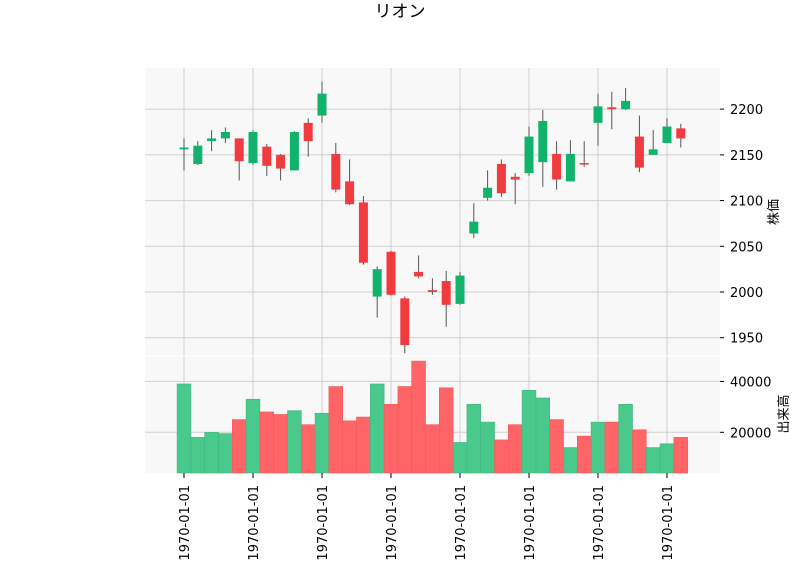 The width and height of the screenshot is (800, 575). What do you see at coordinates (746, 247) in the screenshot?
I see `price-tick-label: 2050` at bounding box center [746, 247].